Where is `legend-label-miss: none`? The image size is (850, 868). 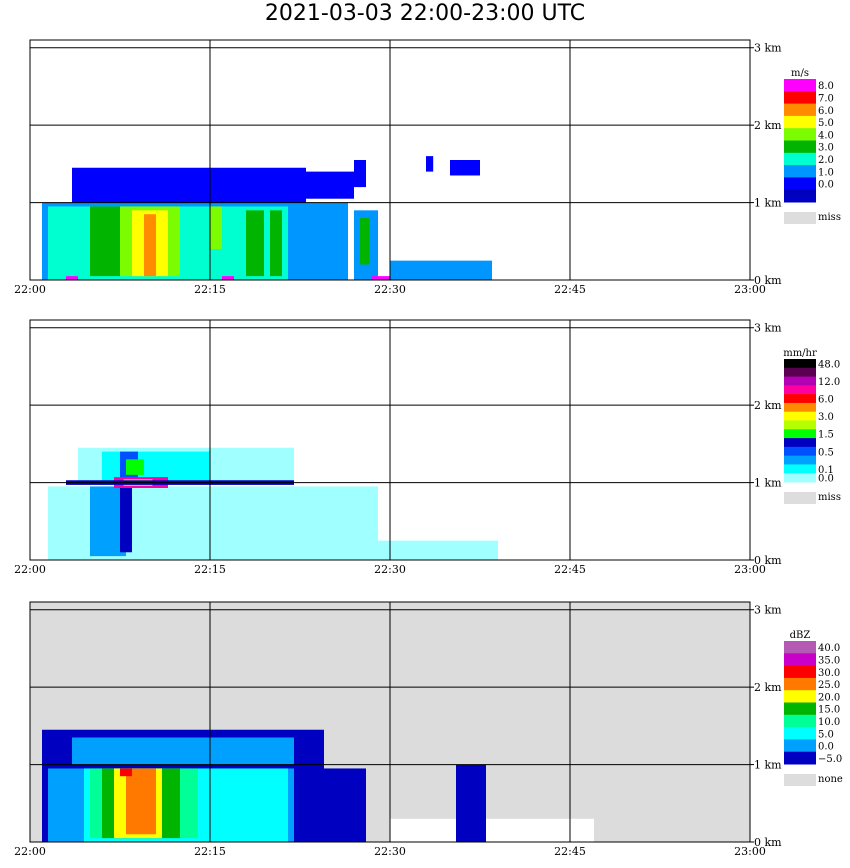 legend-label-miss: none is located at coordinates (830, 779).